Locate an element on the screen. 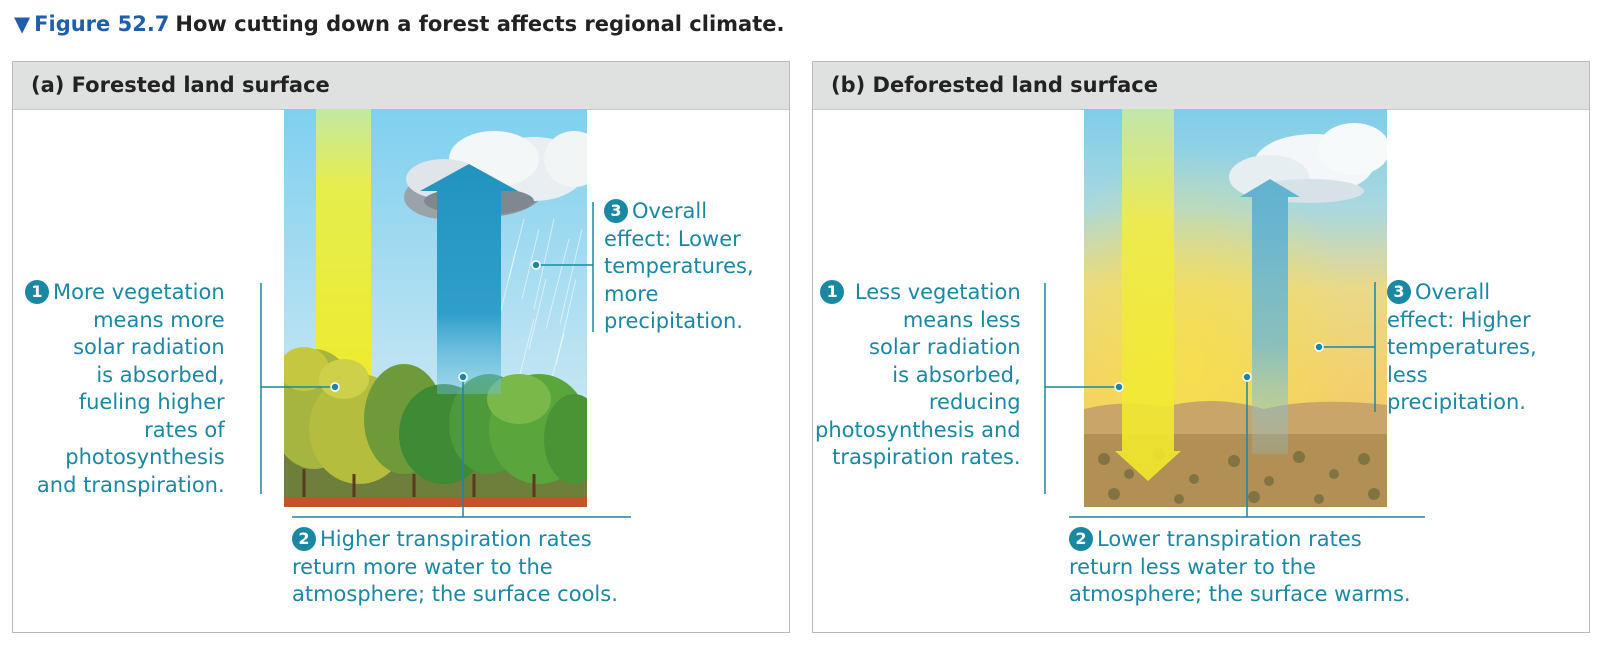 The image size is (1600, 648). panel-heading: (a) Forested land surface is located at coordinates (180, 85).